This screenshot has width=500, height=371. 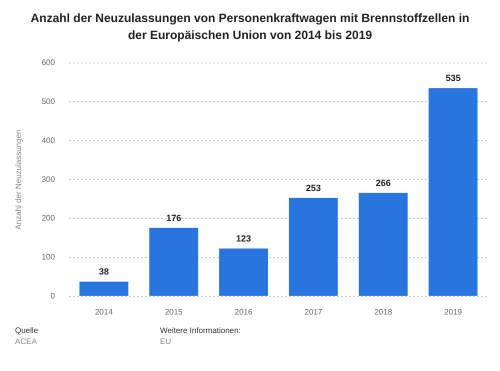 I want to click on data-label: 176, so click(x=174, y=217).